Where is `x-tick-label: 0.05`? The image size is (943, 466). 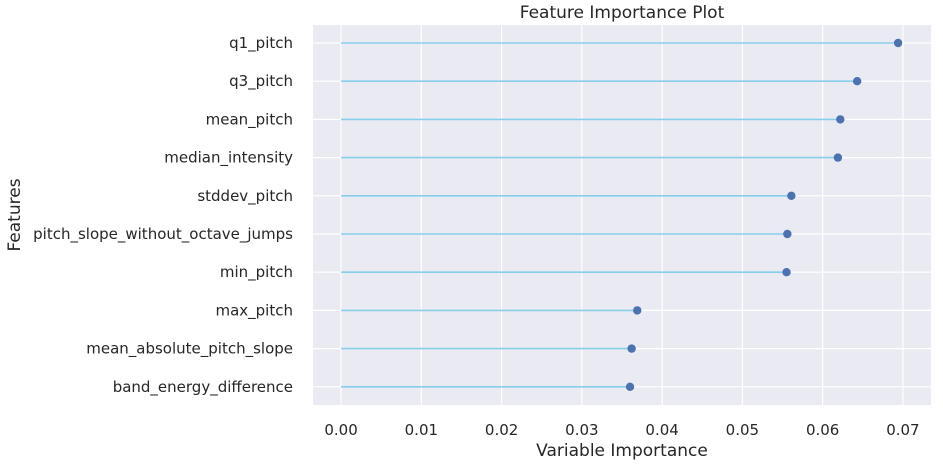 x-tick-label: 0.05 is located at coordinates (742, 430).